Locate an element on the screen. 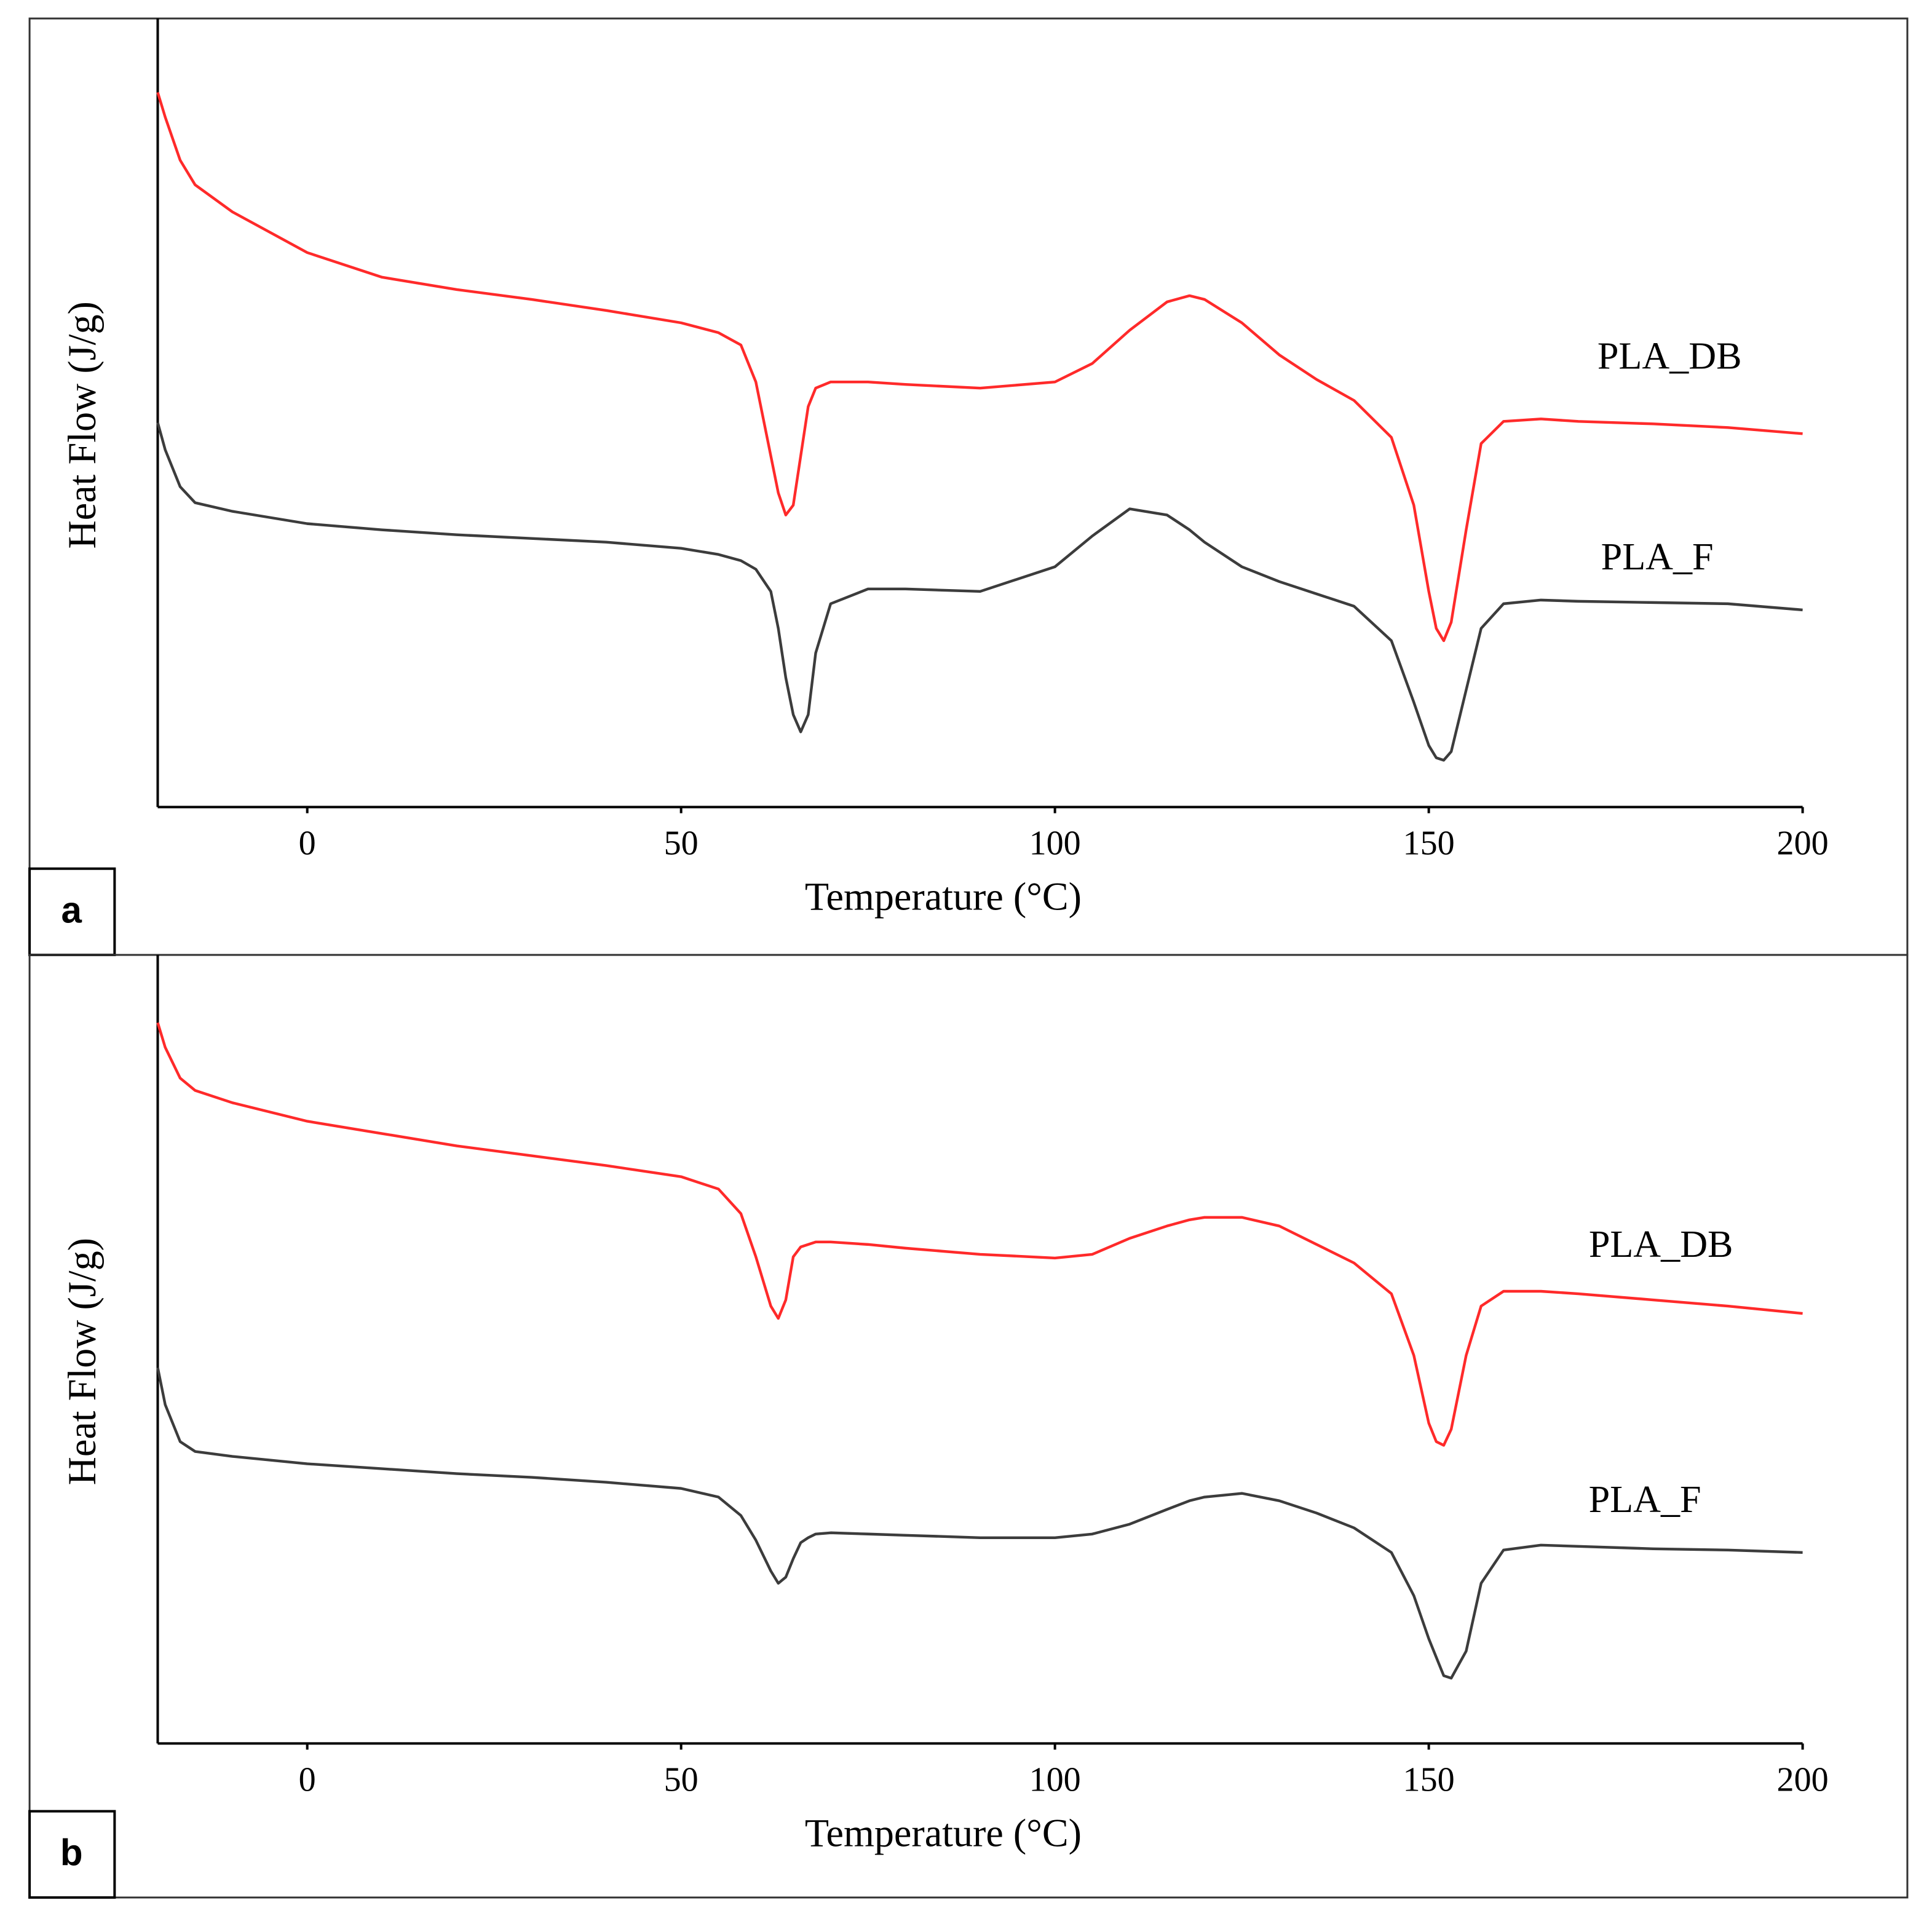 This screenshot has height=1932, width=1932. panel-label: b is located at coordinates (71, 1853).